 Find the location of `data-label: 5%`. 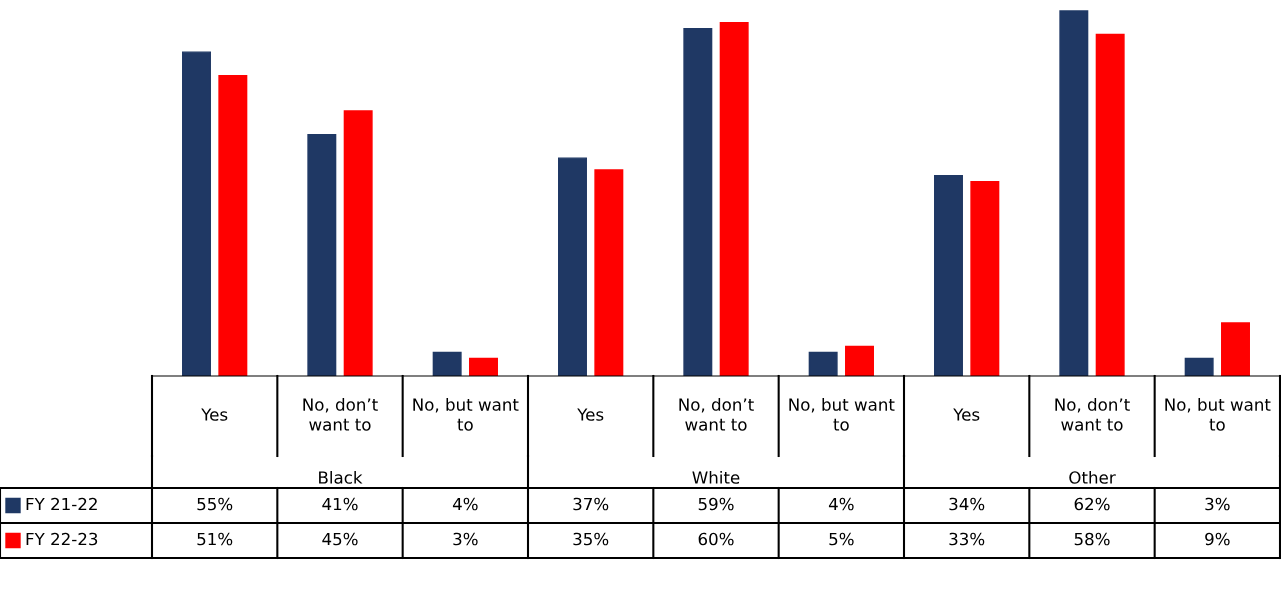

data-label: 5% is located at coordinates (841, 539).